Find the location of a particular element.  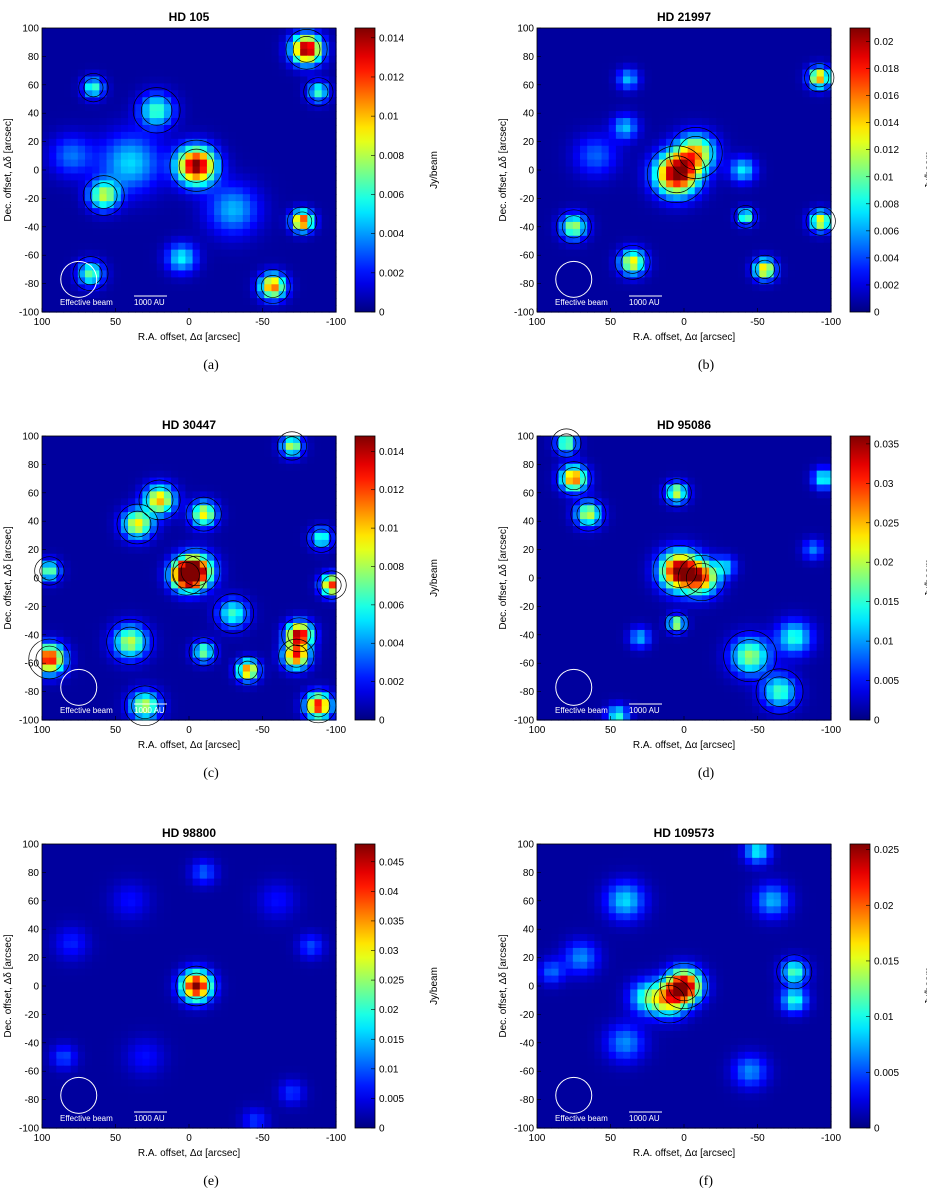

x-tick-label: 0 is located at coordinates (189, 1138).